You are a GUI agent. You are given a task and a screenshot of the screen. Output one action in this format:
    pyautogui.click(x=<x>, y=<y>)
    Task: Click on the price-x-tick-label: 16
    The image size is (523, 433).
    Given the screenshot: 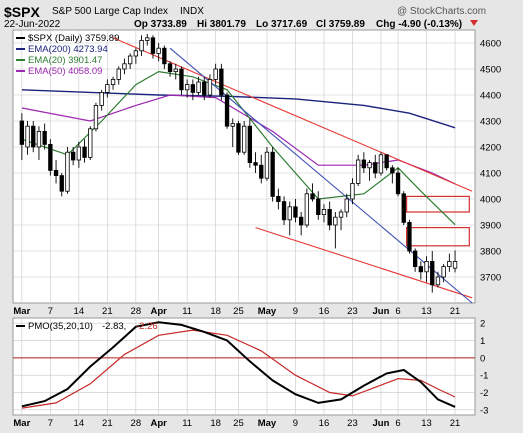 What is the action you would take?
    pyautogui.click(x=324, y=311)
    